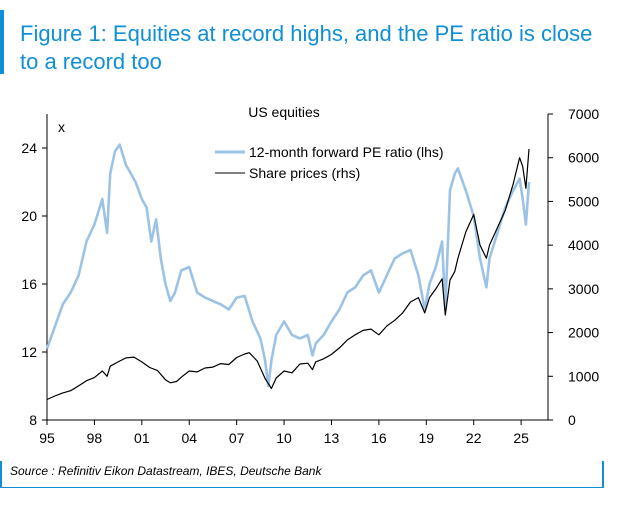 The image size is (621, 506). Describe the element at coordinates (61, 127) in the screenshot. I see `left-axis-unit-label: x` at that location.